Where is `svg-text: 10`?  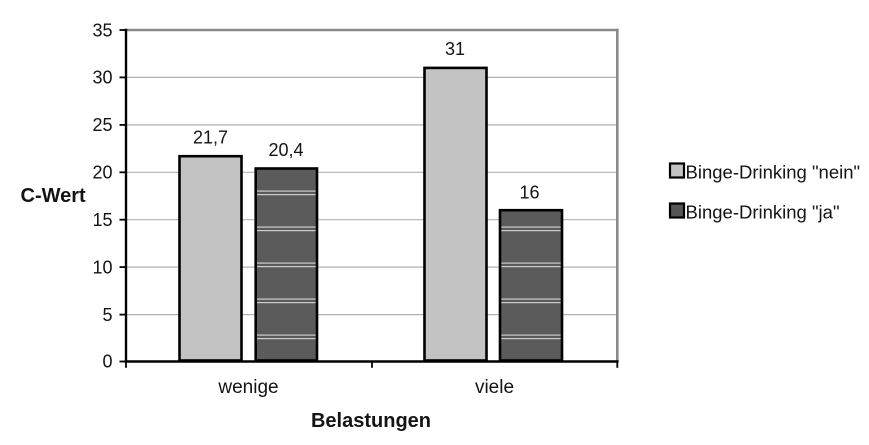 svg-text: 10 is located at coordinates (102, 267).